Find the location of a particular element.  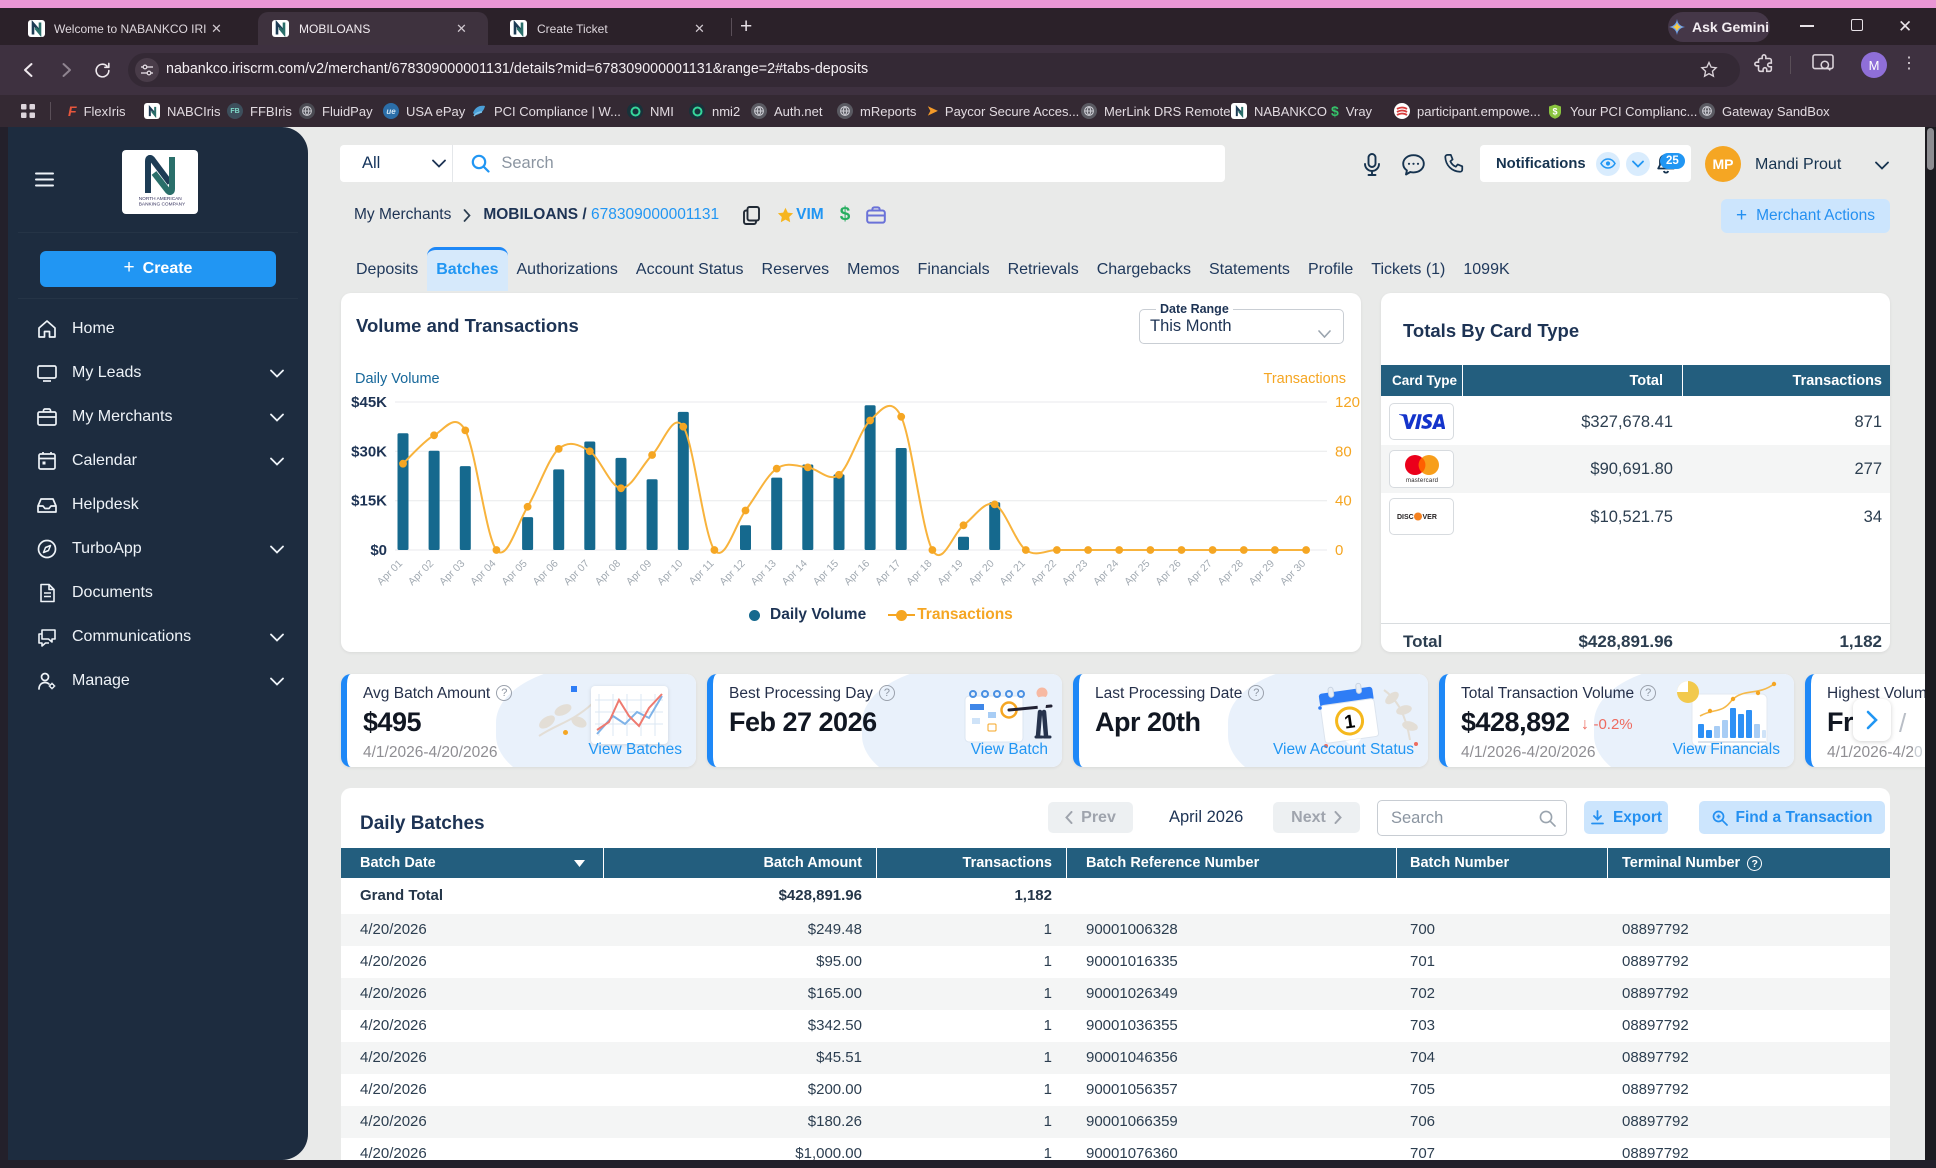

svg-text: Apr 03 is located at coordinates (452, 573).